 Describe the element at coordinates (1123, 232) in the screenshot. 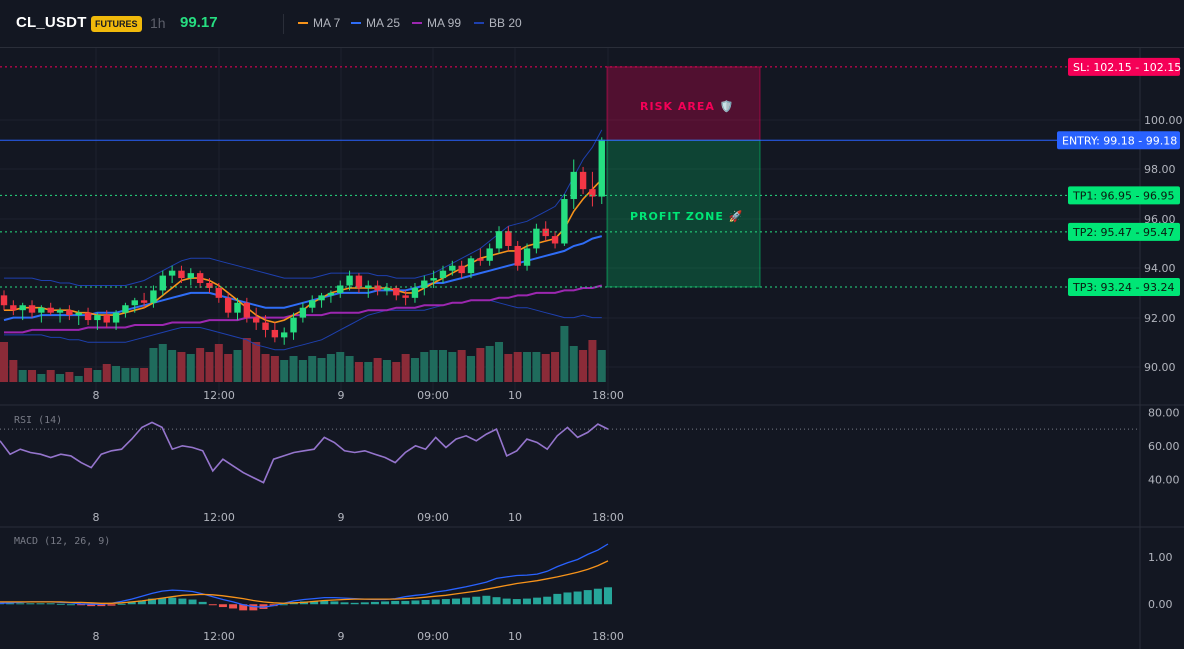

I see `tp-tag-2: TP2: 95.47 - 95.47` at that location.